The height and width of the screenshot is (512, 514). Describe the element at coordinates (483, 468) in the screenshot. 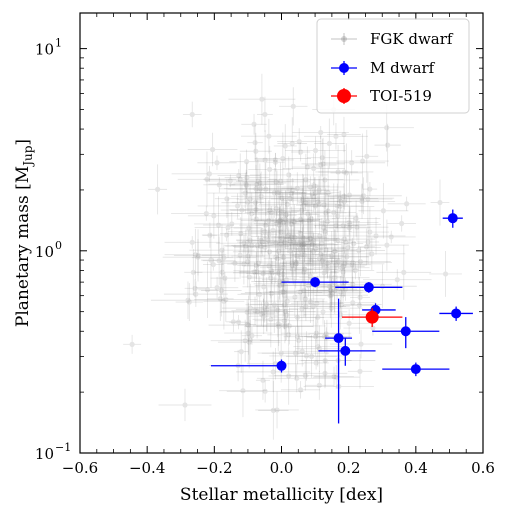

I see `x-tick-label: 0.6` at that location.